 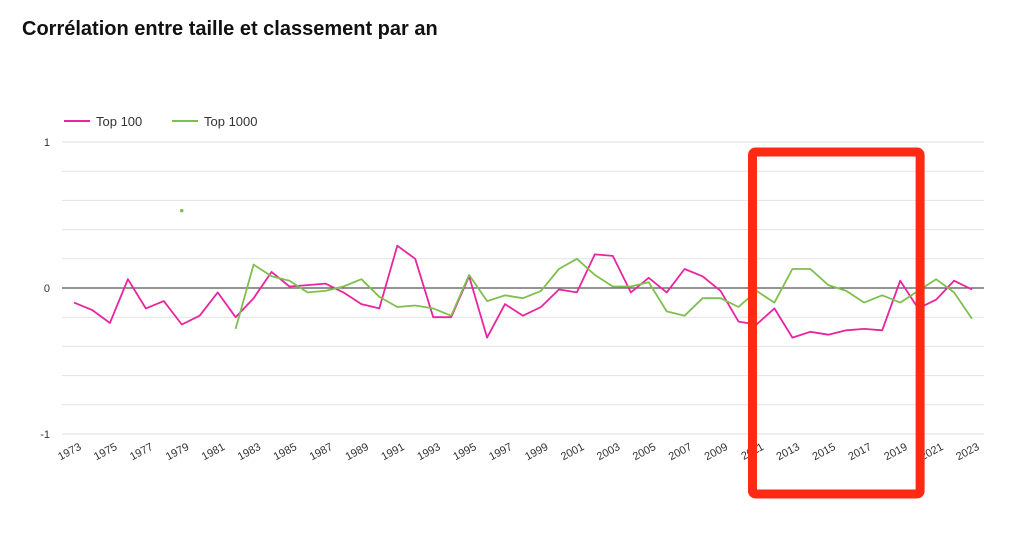 I want to click on y-tick-label: 1, so click(x=47, y=143).